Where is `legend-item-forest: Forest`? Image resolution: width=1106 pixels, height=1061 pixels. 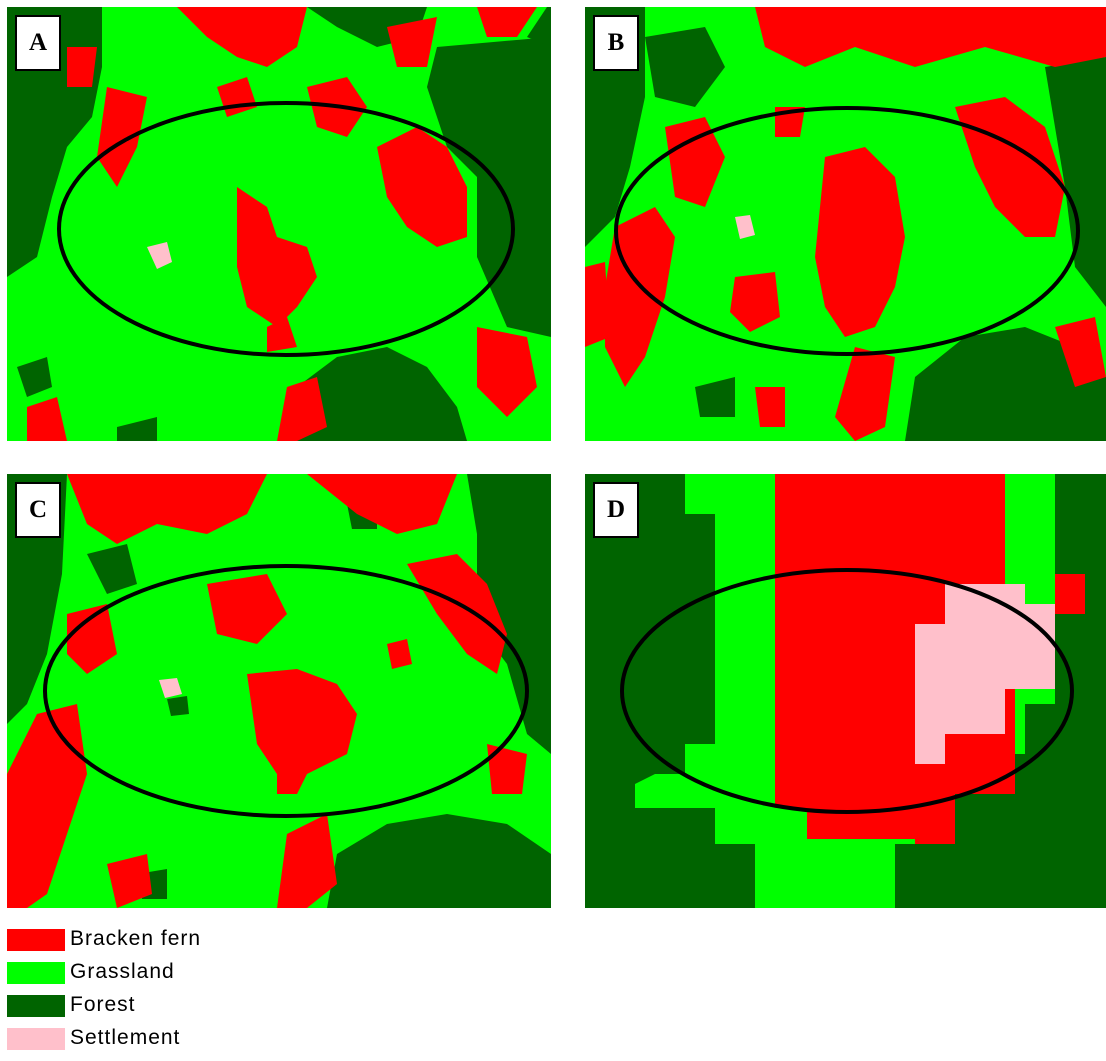
legend-item-forest: Forest is located at coordinates (127, 1007).